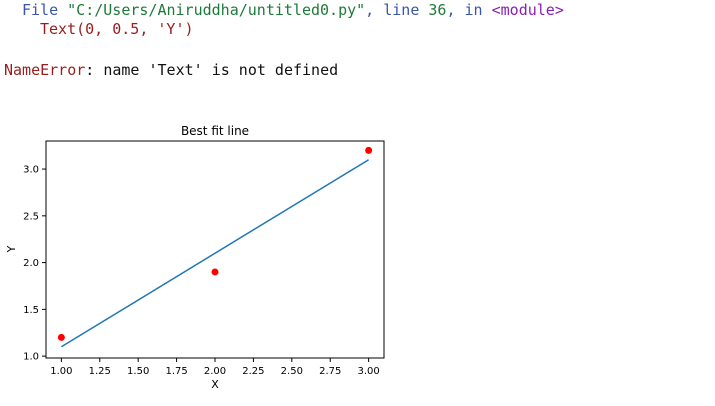 This screenshot has height=406, width=715. I want to click on in-keyword: in, so click(473, 10).